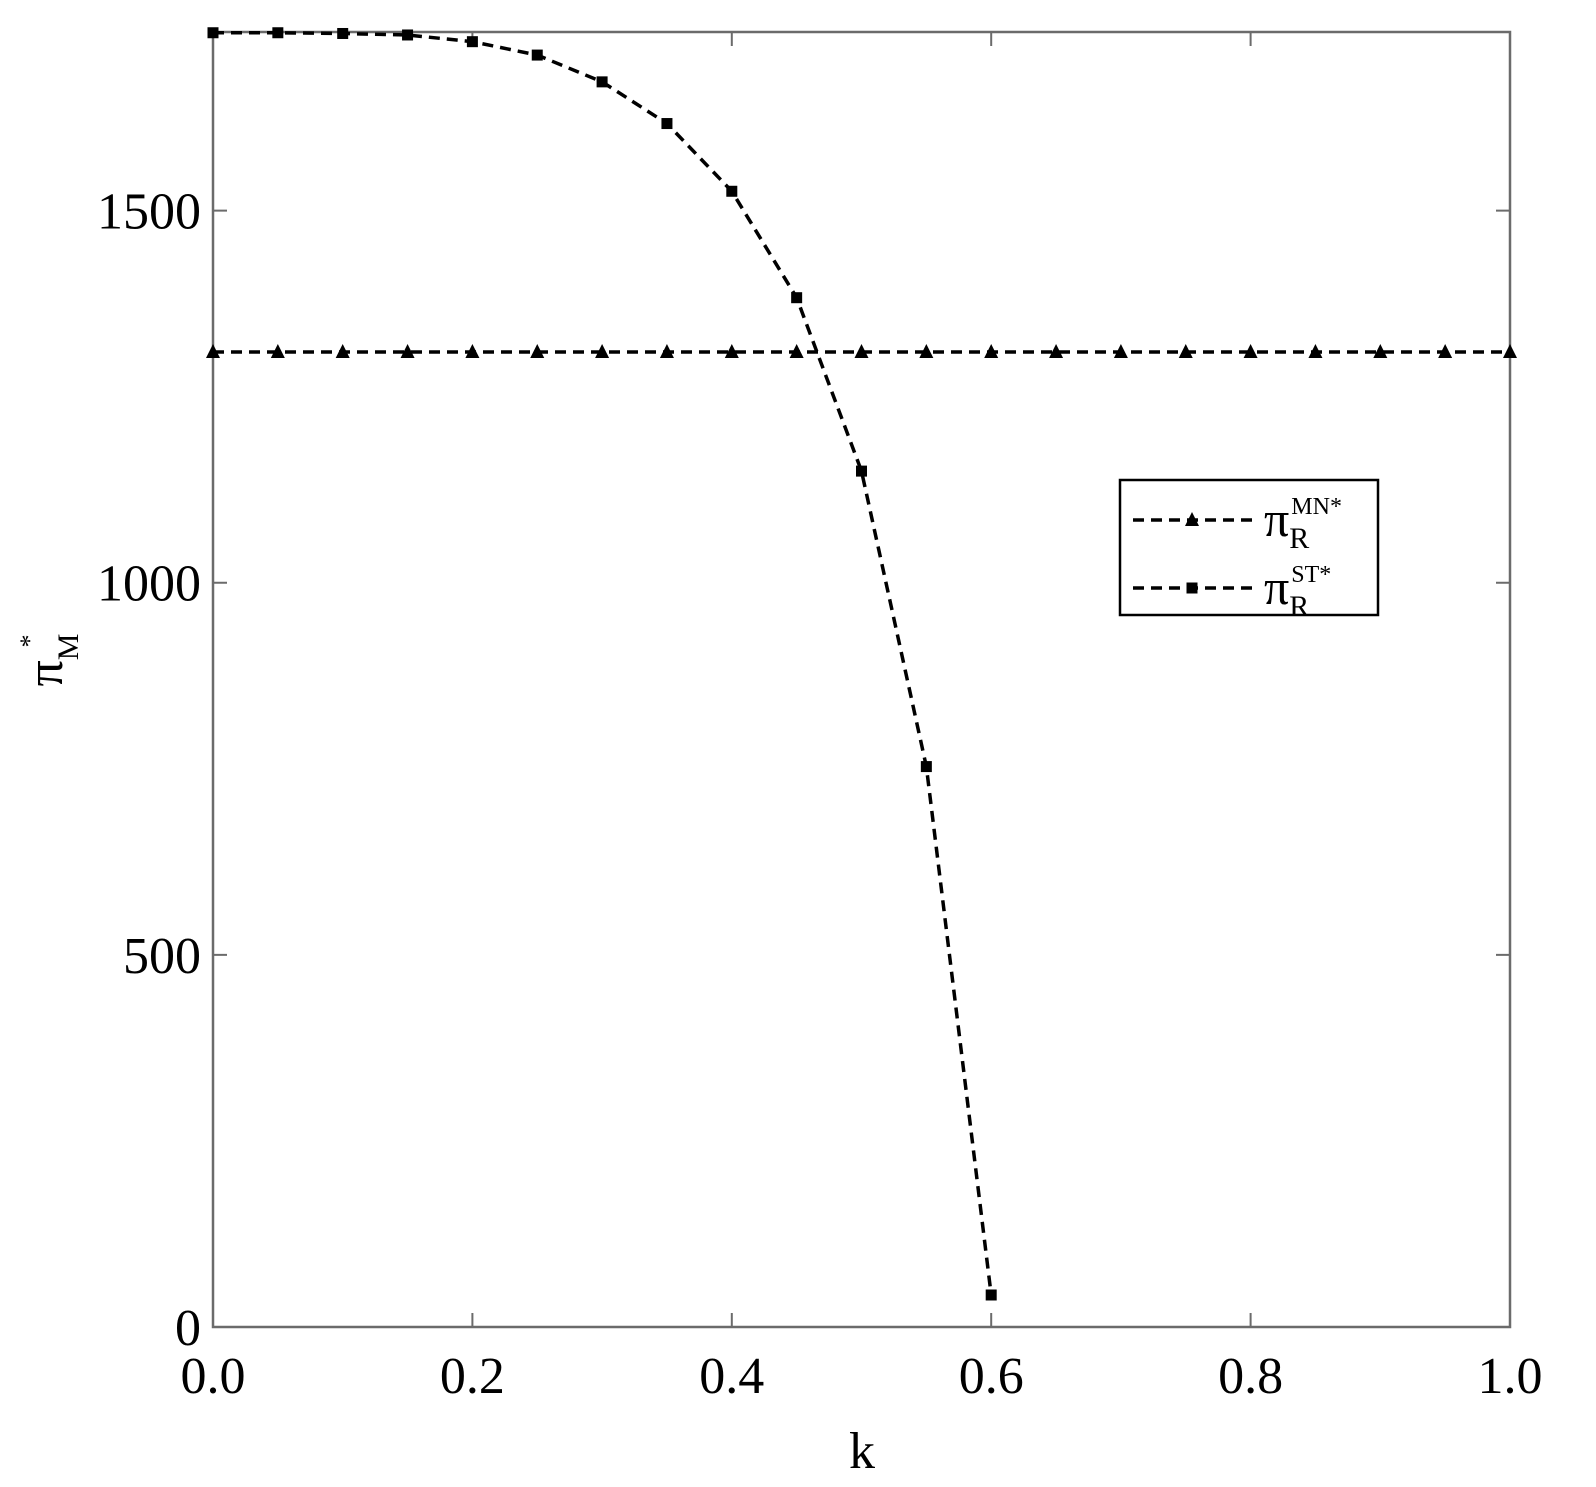  I want to click on legend-label: πRST*, so click(1297, 591).